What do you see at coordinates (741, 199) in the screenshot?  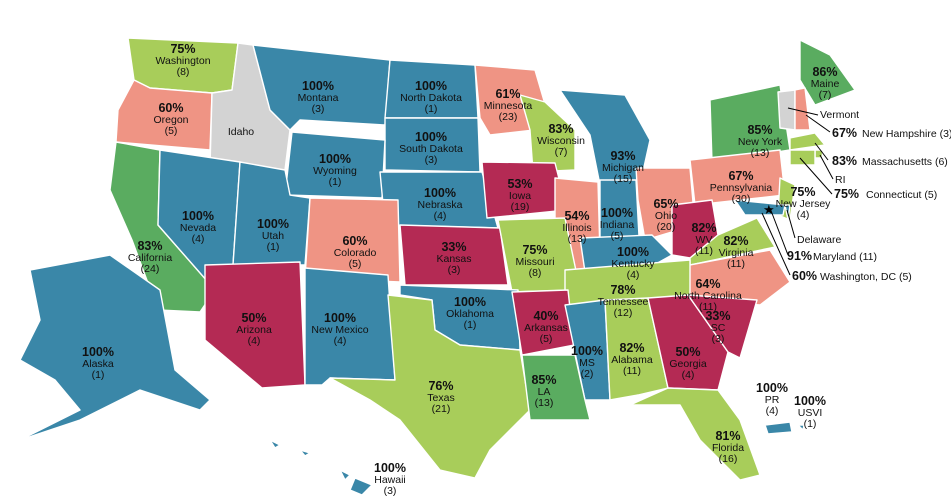 I see `label-pa-count: (30)` at bounding box center [741, 199].